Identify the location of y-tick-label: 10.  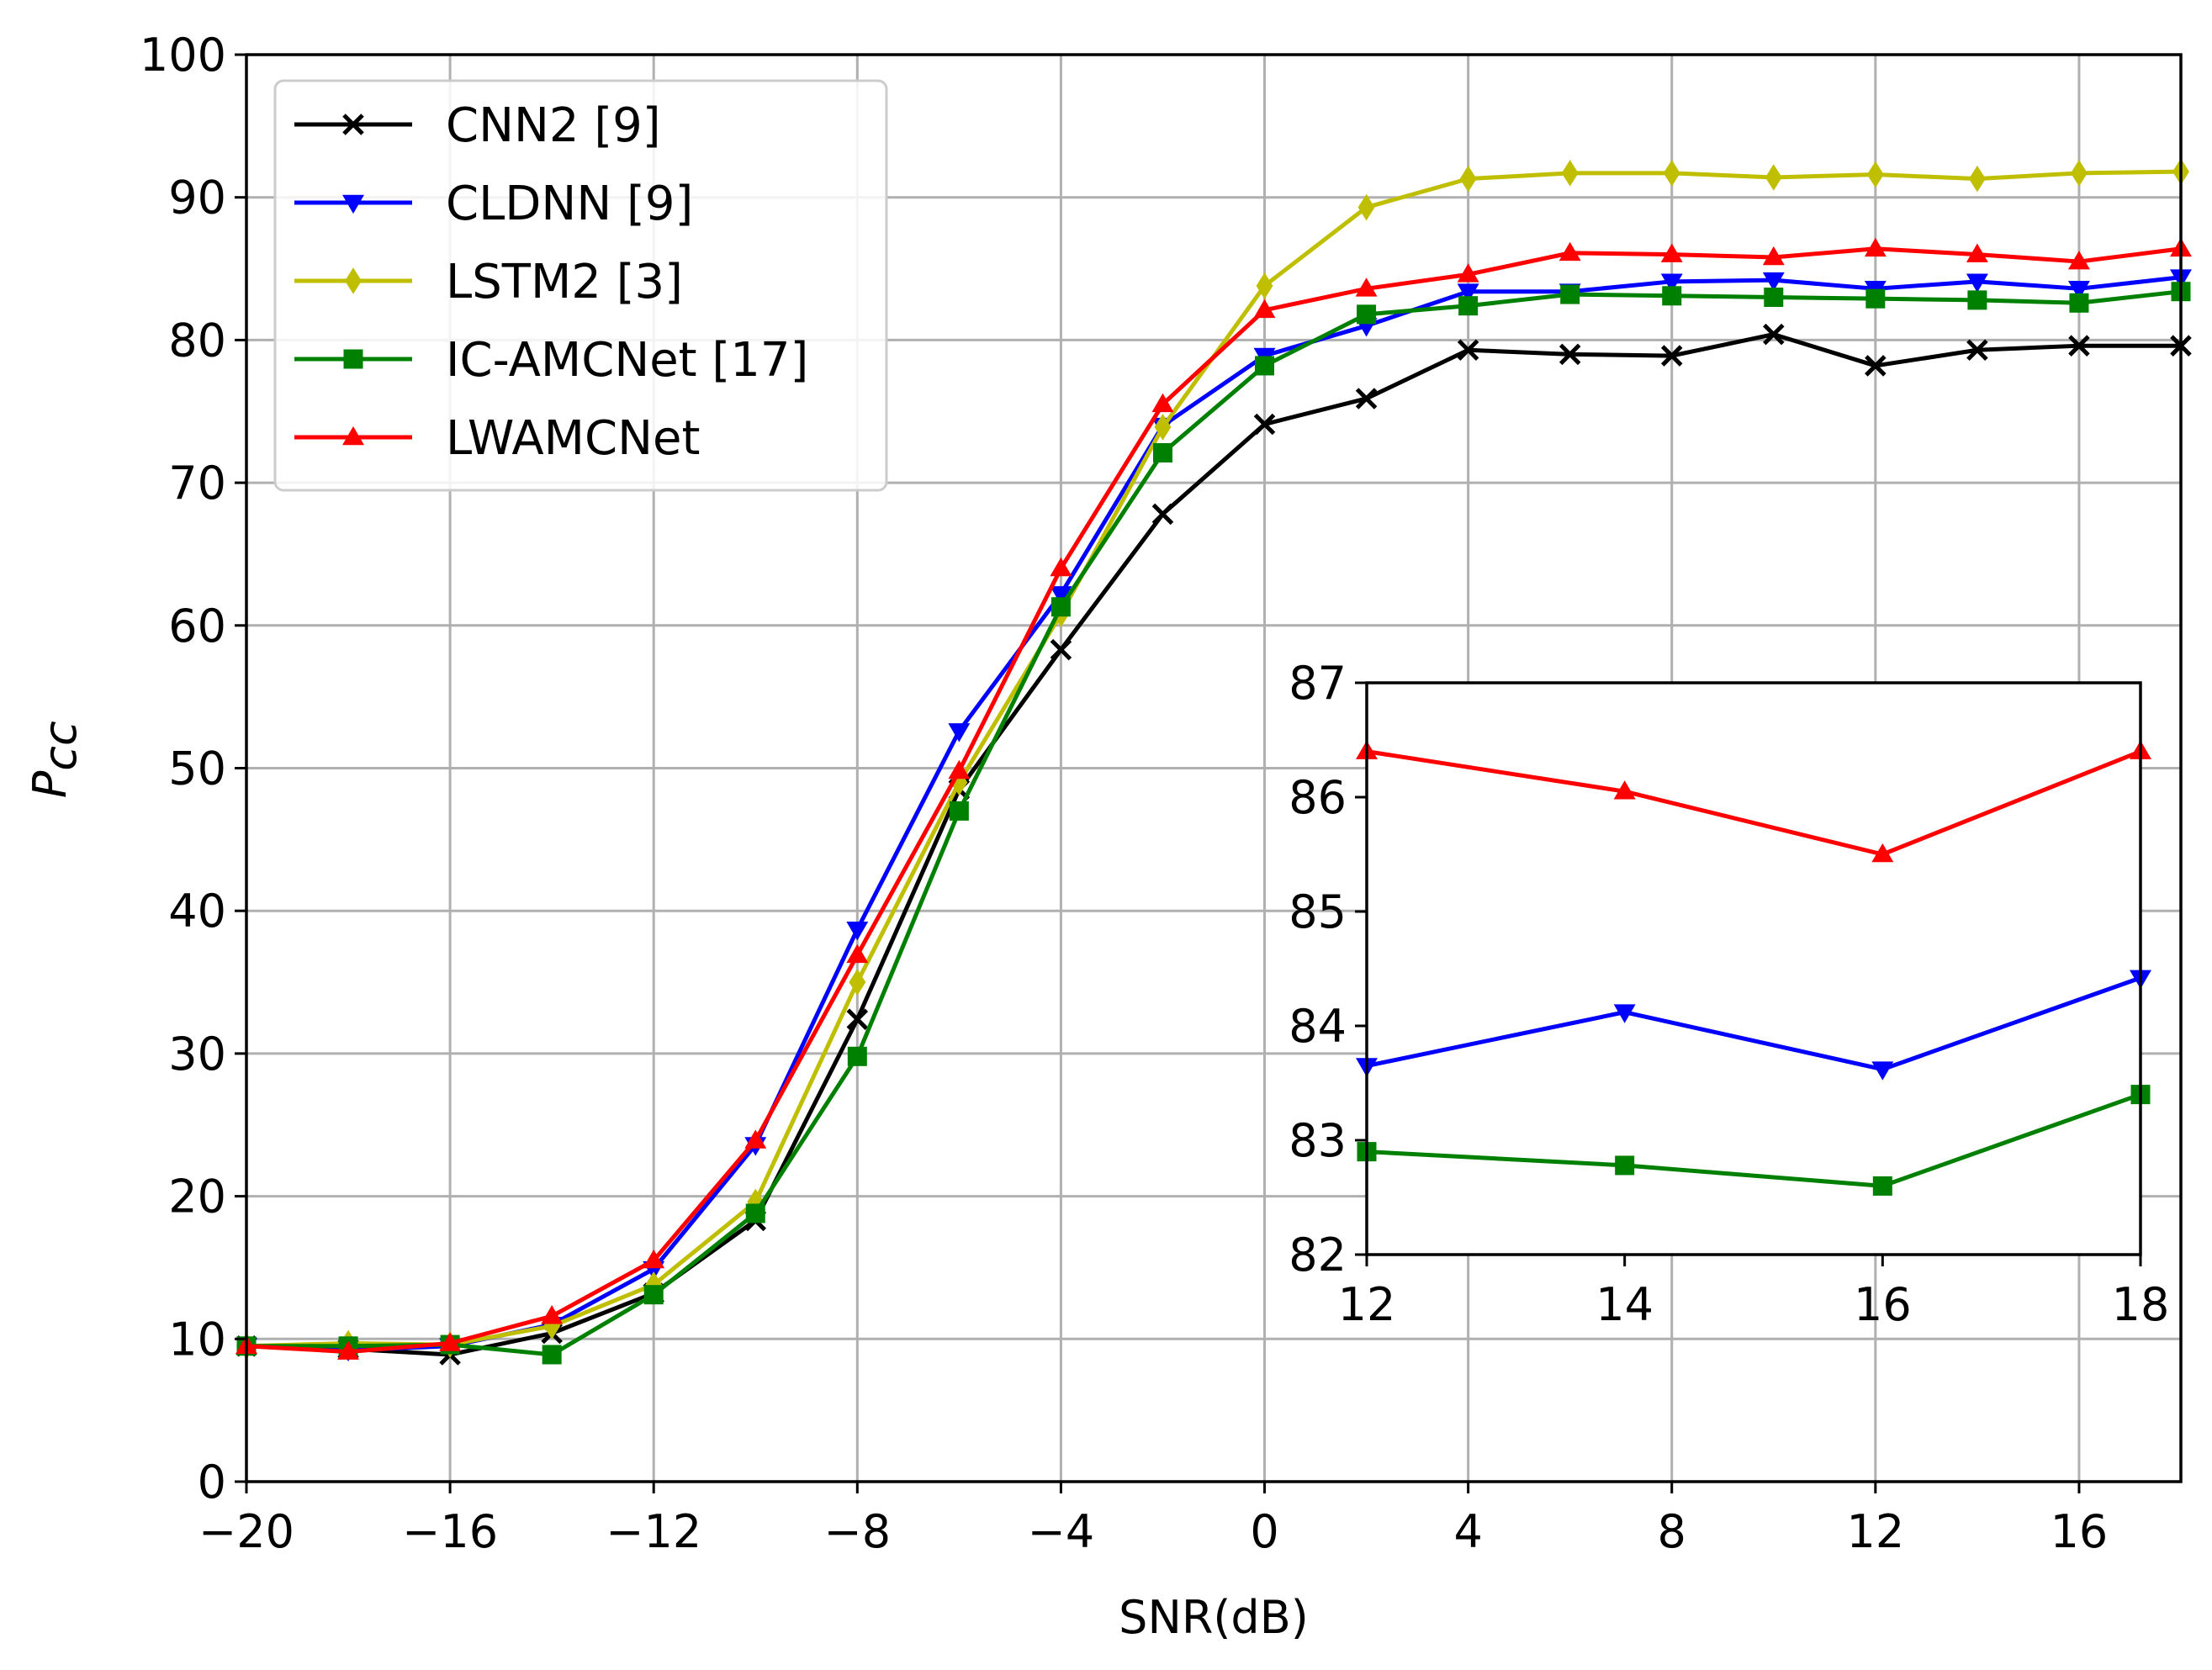
(197, 1339).